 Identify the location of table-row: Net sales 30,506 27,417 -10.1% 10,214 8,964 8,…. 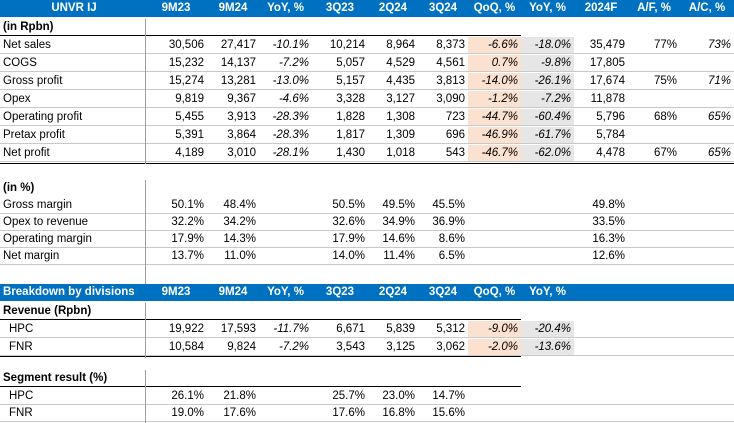
(367, 45).